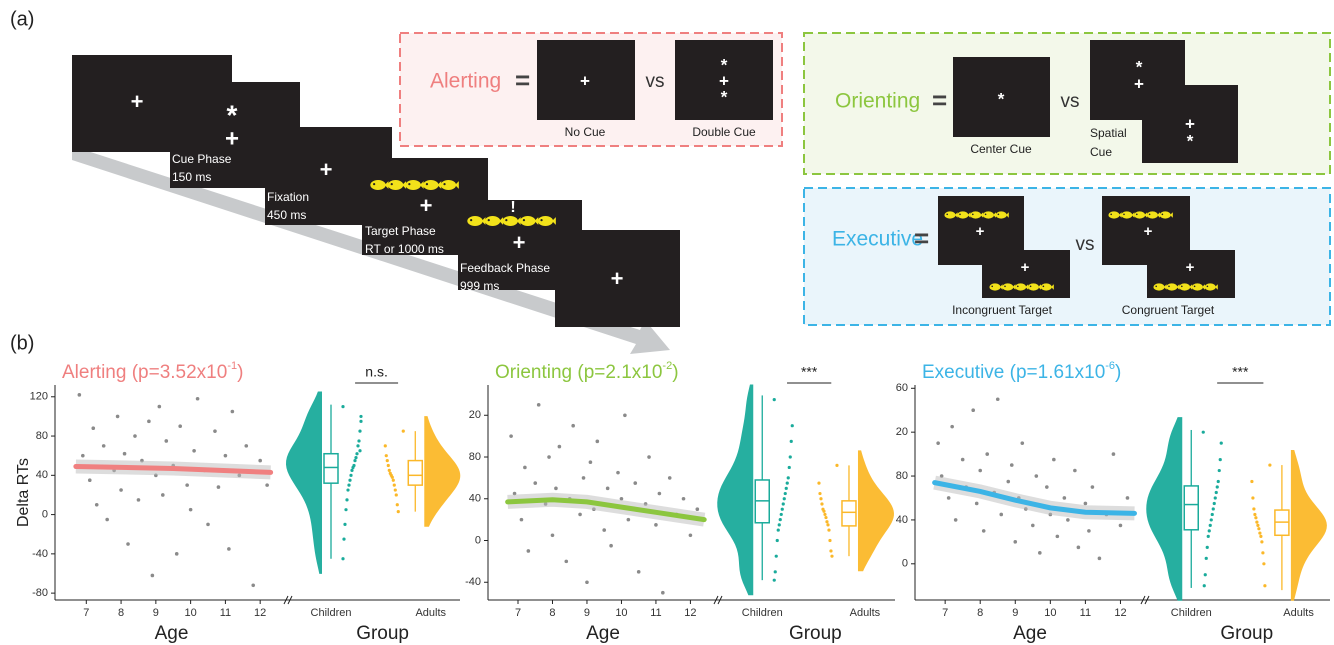  Describe the element at coordinates (667, 366) in the screenshot. I see `title-exponent: -2` at that location.